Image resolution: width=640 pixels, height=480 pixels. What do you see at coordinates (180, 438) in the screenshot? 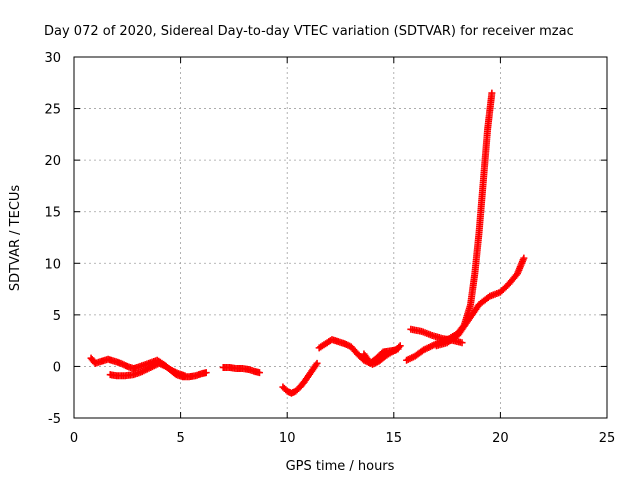
I see `x-tick-label: 5` at bounding box center [180, 438].